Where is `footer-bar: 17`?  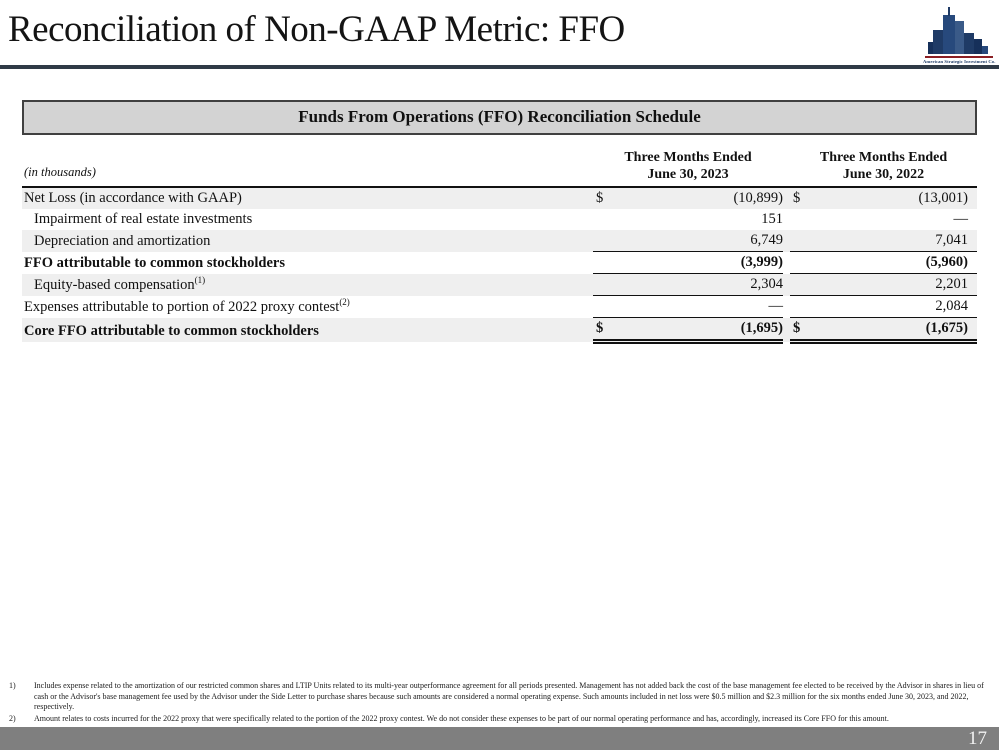 footer-bar: 17 is located at coordinates (499, 738).